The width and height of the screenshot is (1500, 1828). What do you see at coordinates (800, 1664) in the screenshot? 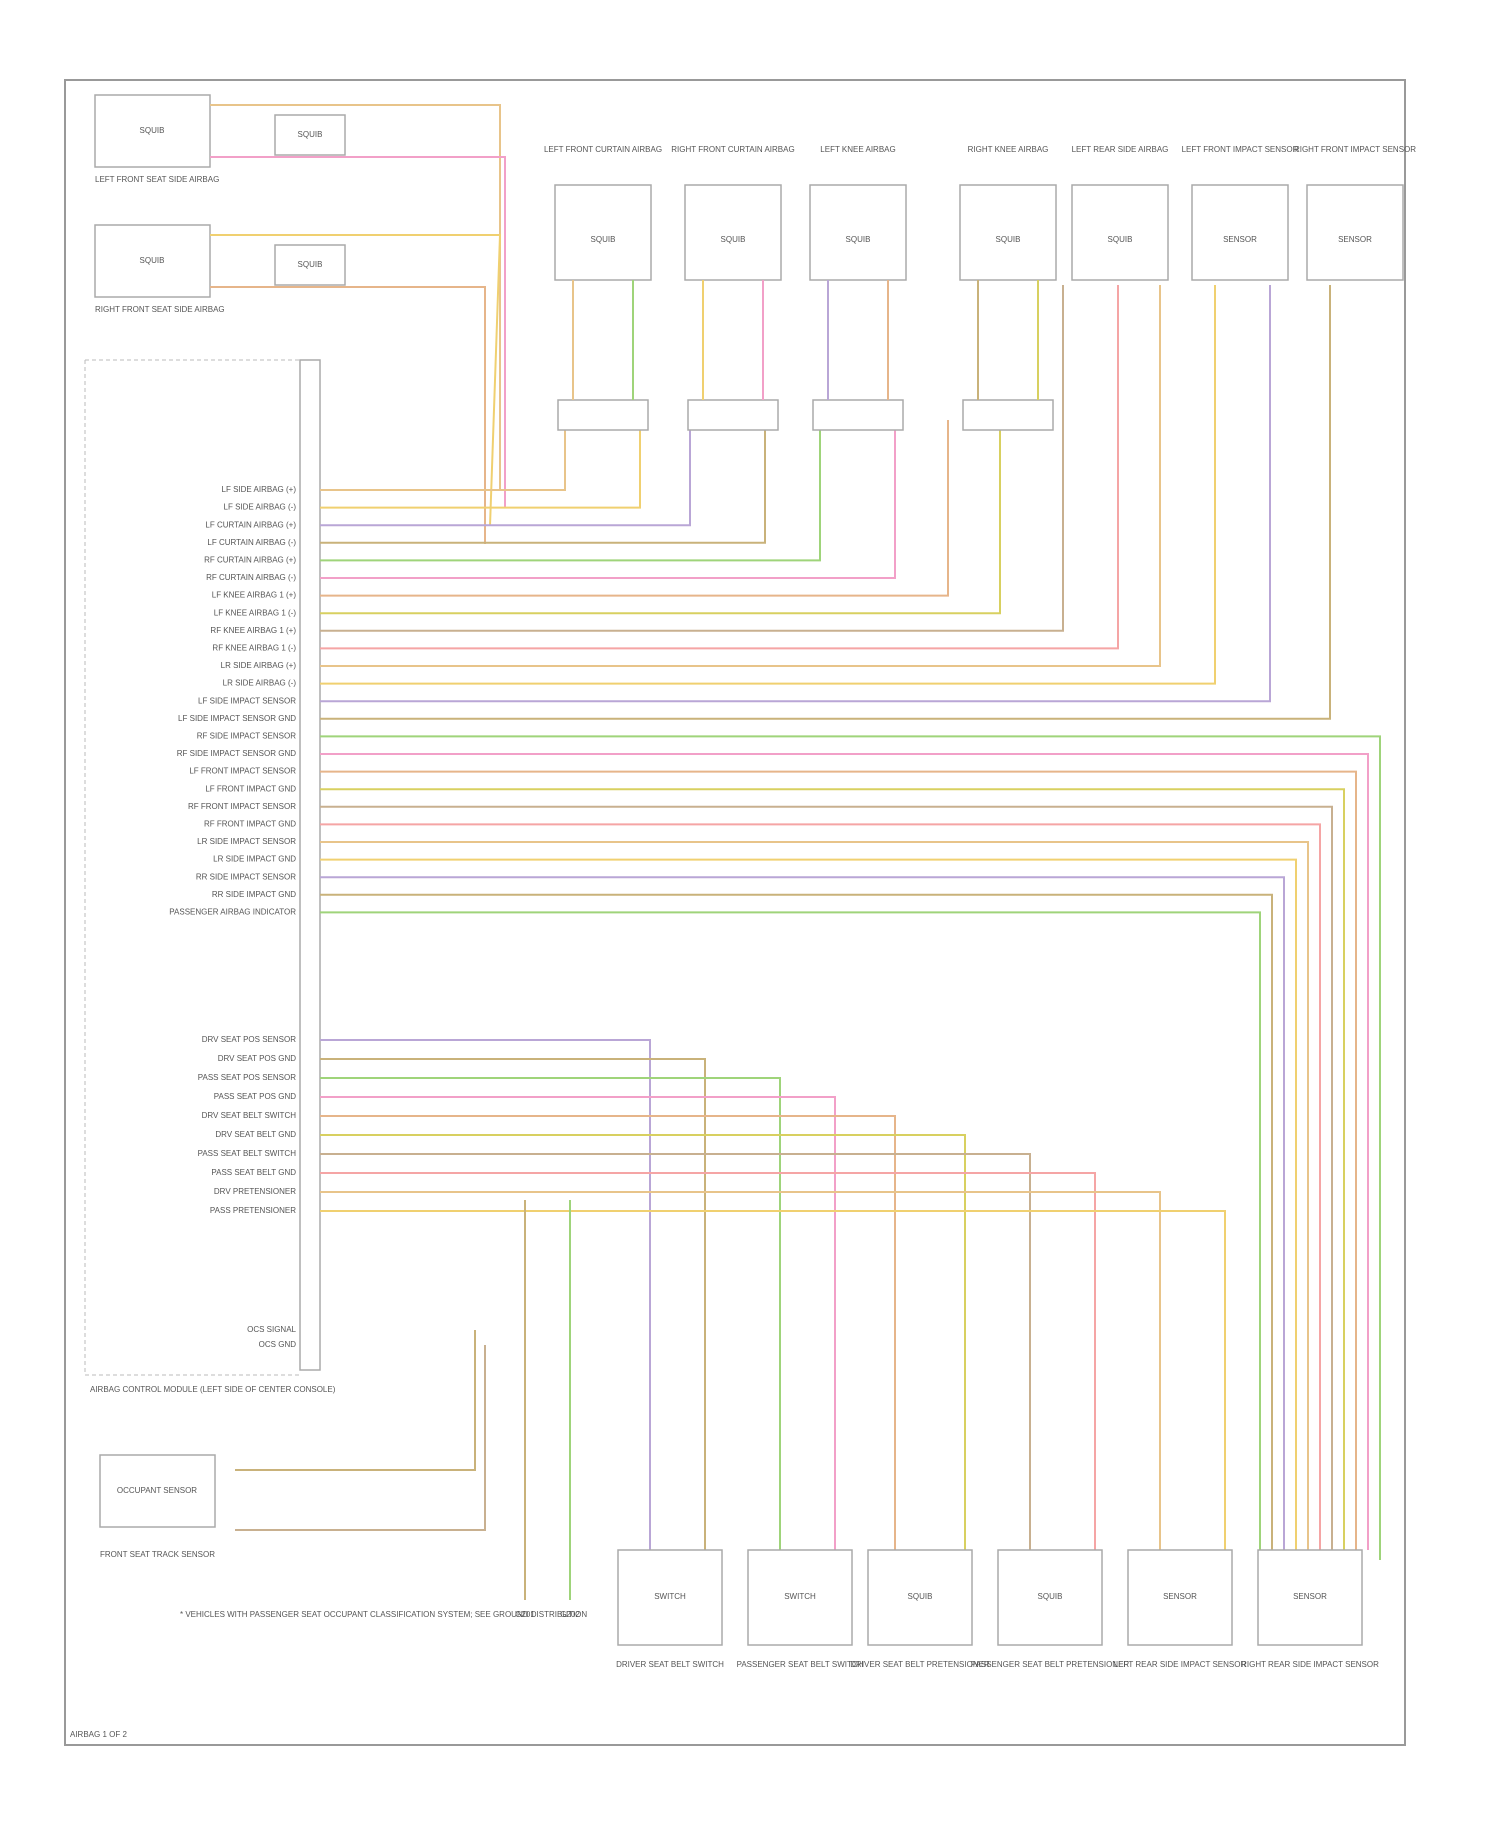
I see `component-title: PASSENGER SEAT BELT SWITCH` at bounding box center [800, 1664].